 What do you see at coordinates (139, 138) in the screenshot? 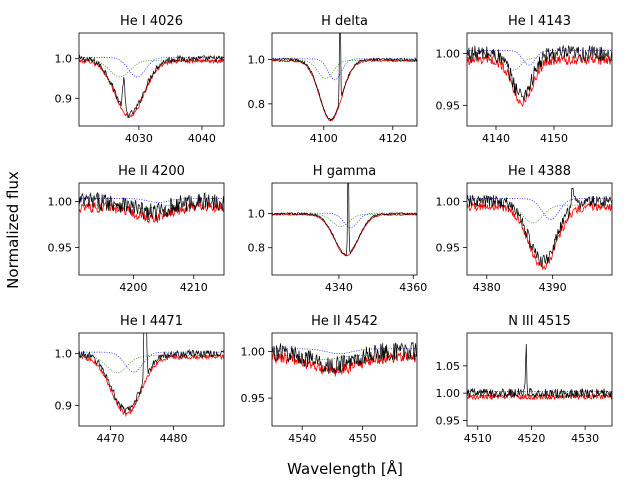
I see `x-tick-label: 4030` at bounding box center [139, 138].